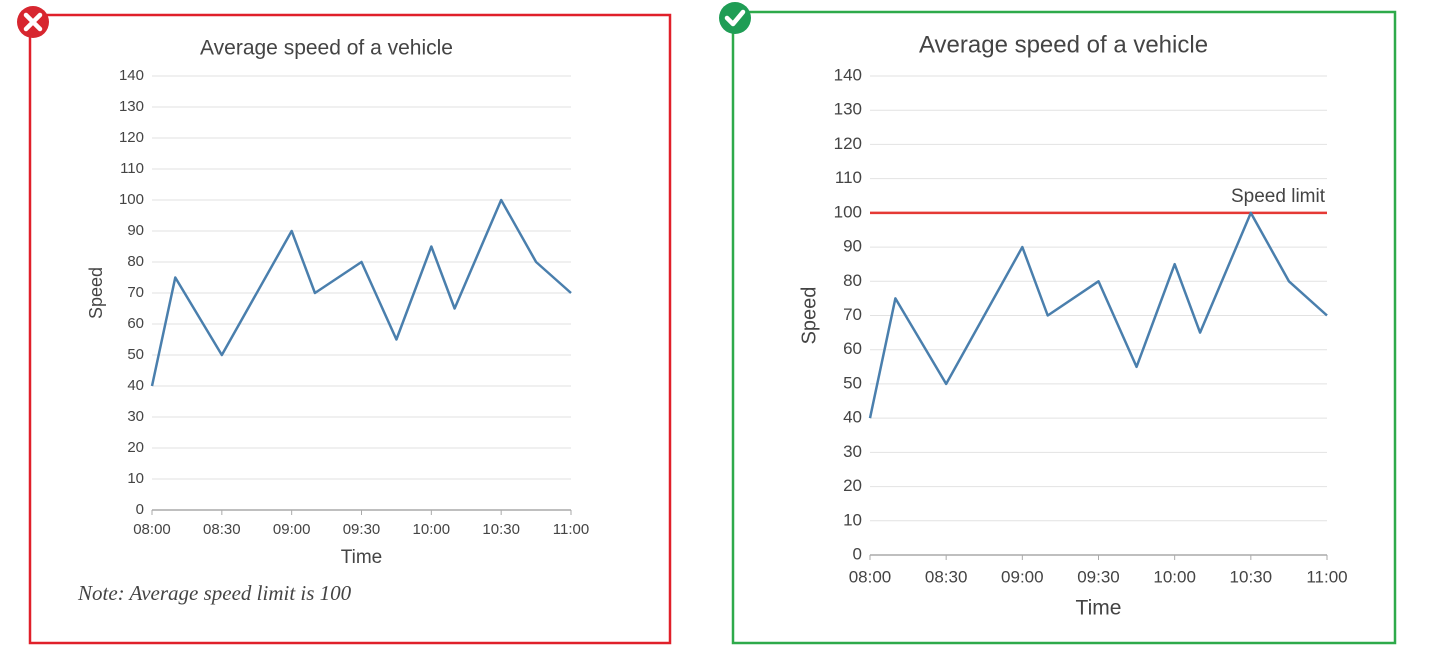  I want to click on bad-icon, so click(33, 22).